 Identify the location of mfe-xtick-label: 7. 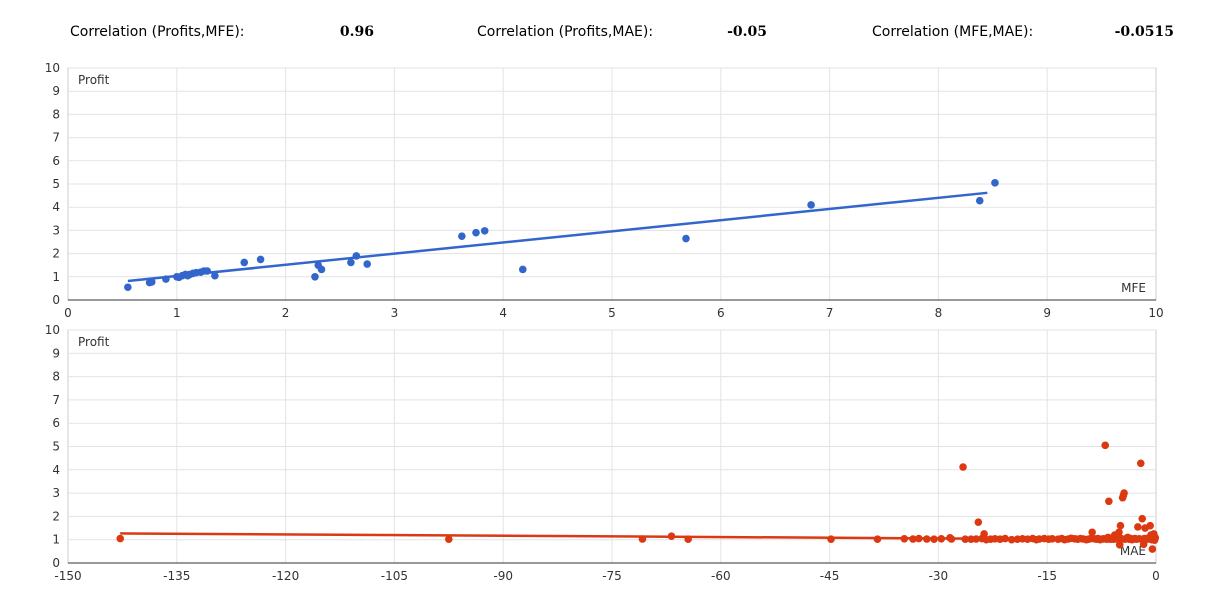
(830, 313).